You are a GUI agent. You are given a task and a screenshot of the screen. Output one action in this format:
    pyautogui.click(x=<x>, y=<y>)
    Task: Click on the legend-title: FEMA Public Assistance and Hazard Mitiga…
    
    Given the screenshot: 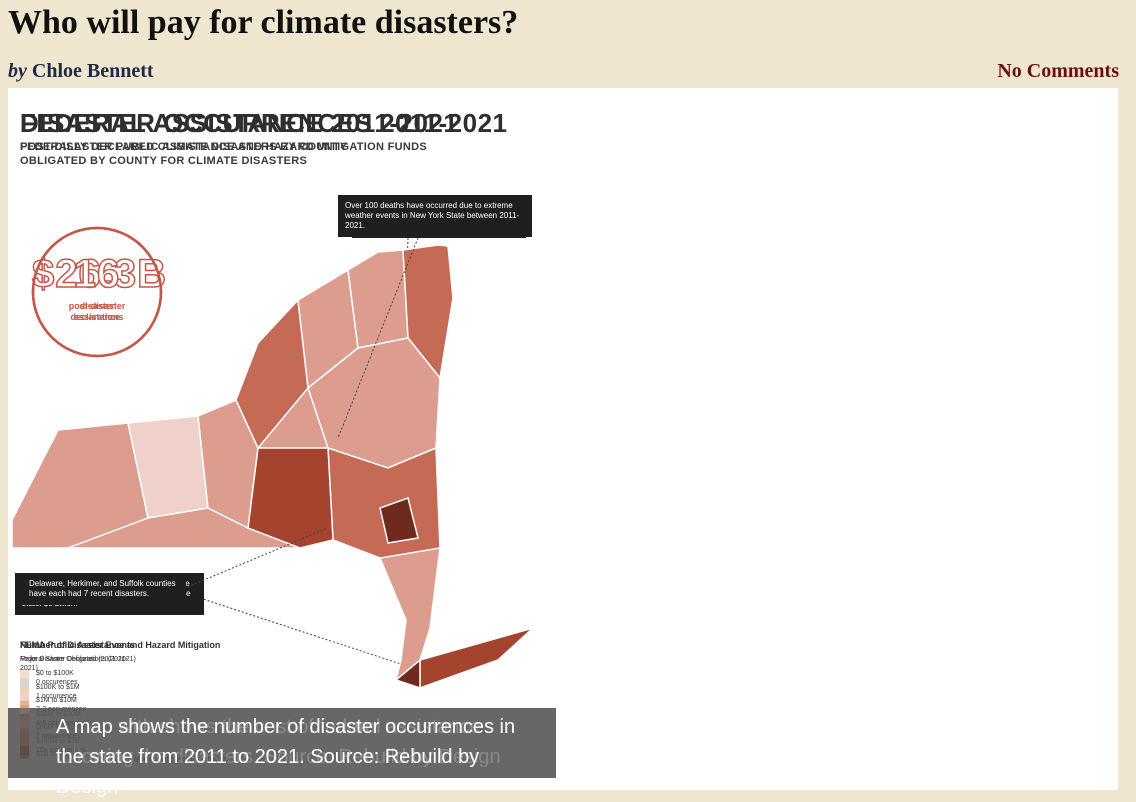 What is the action you would take?
    pyautogui.click(x=120, y=645)
    